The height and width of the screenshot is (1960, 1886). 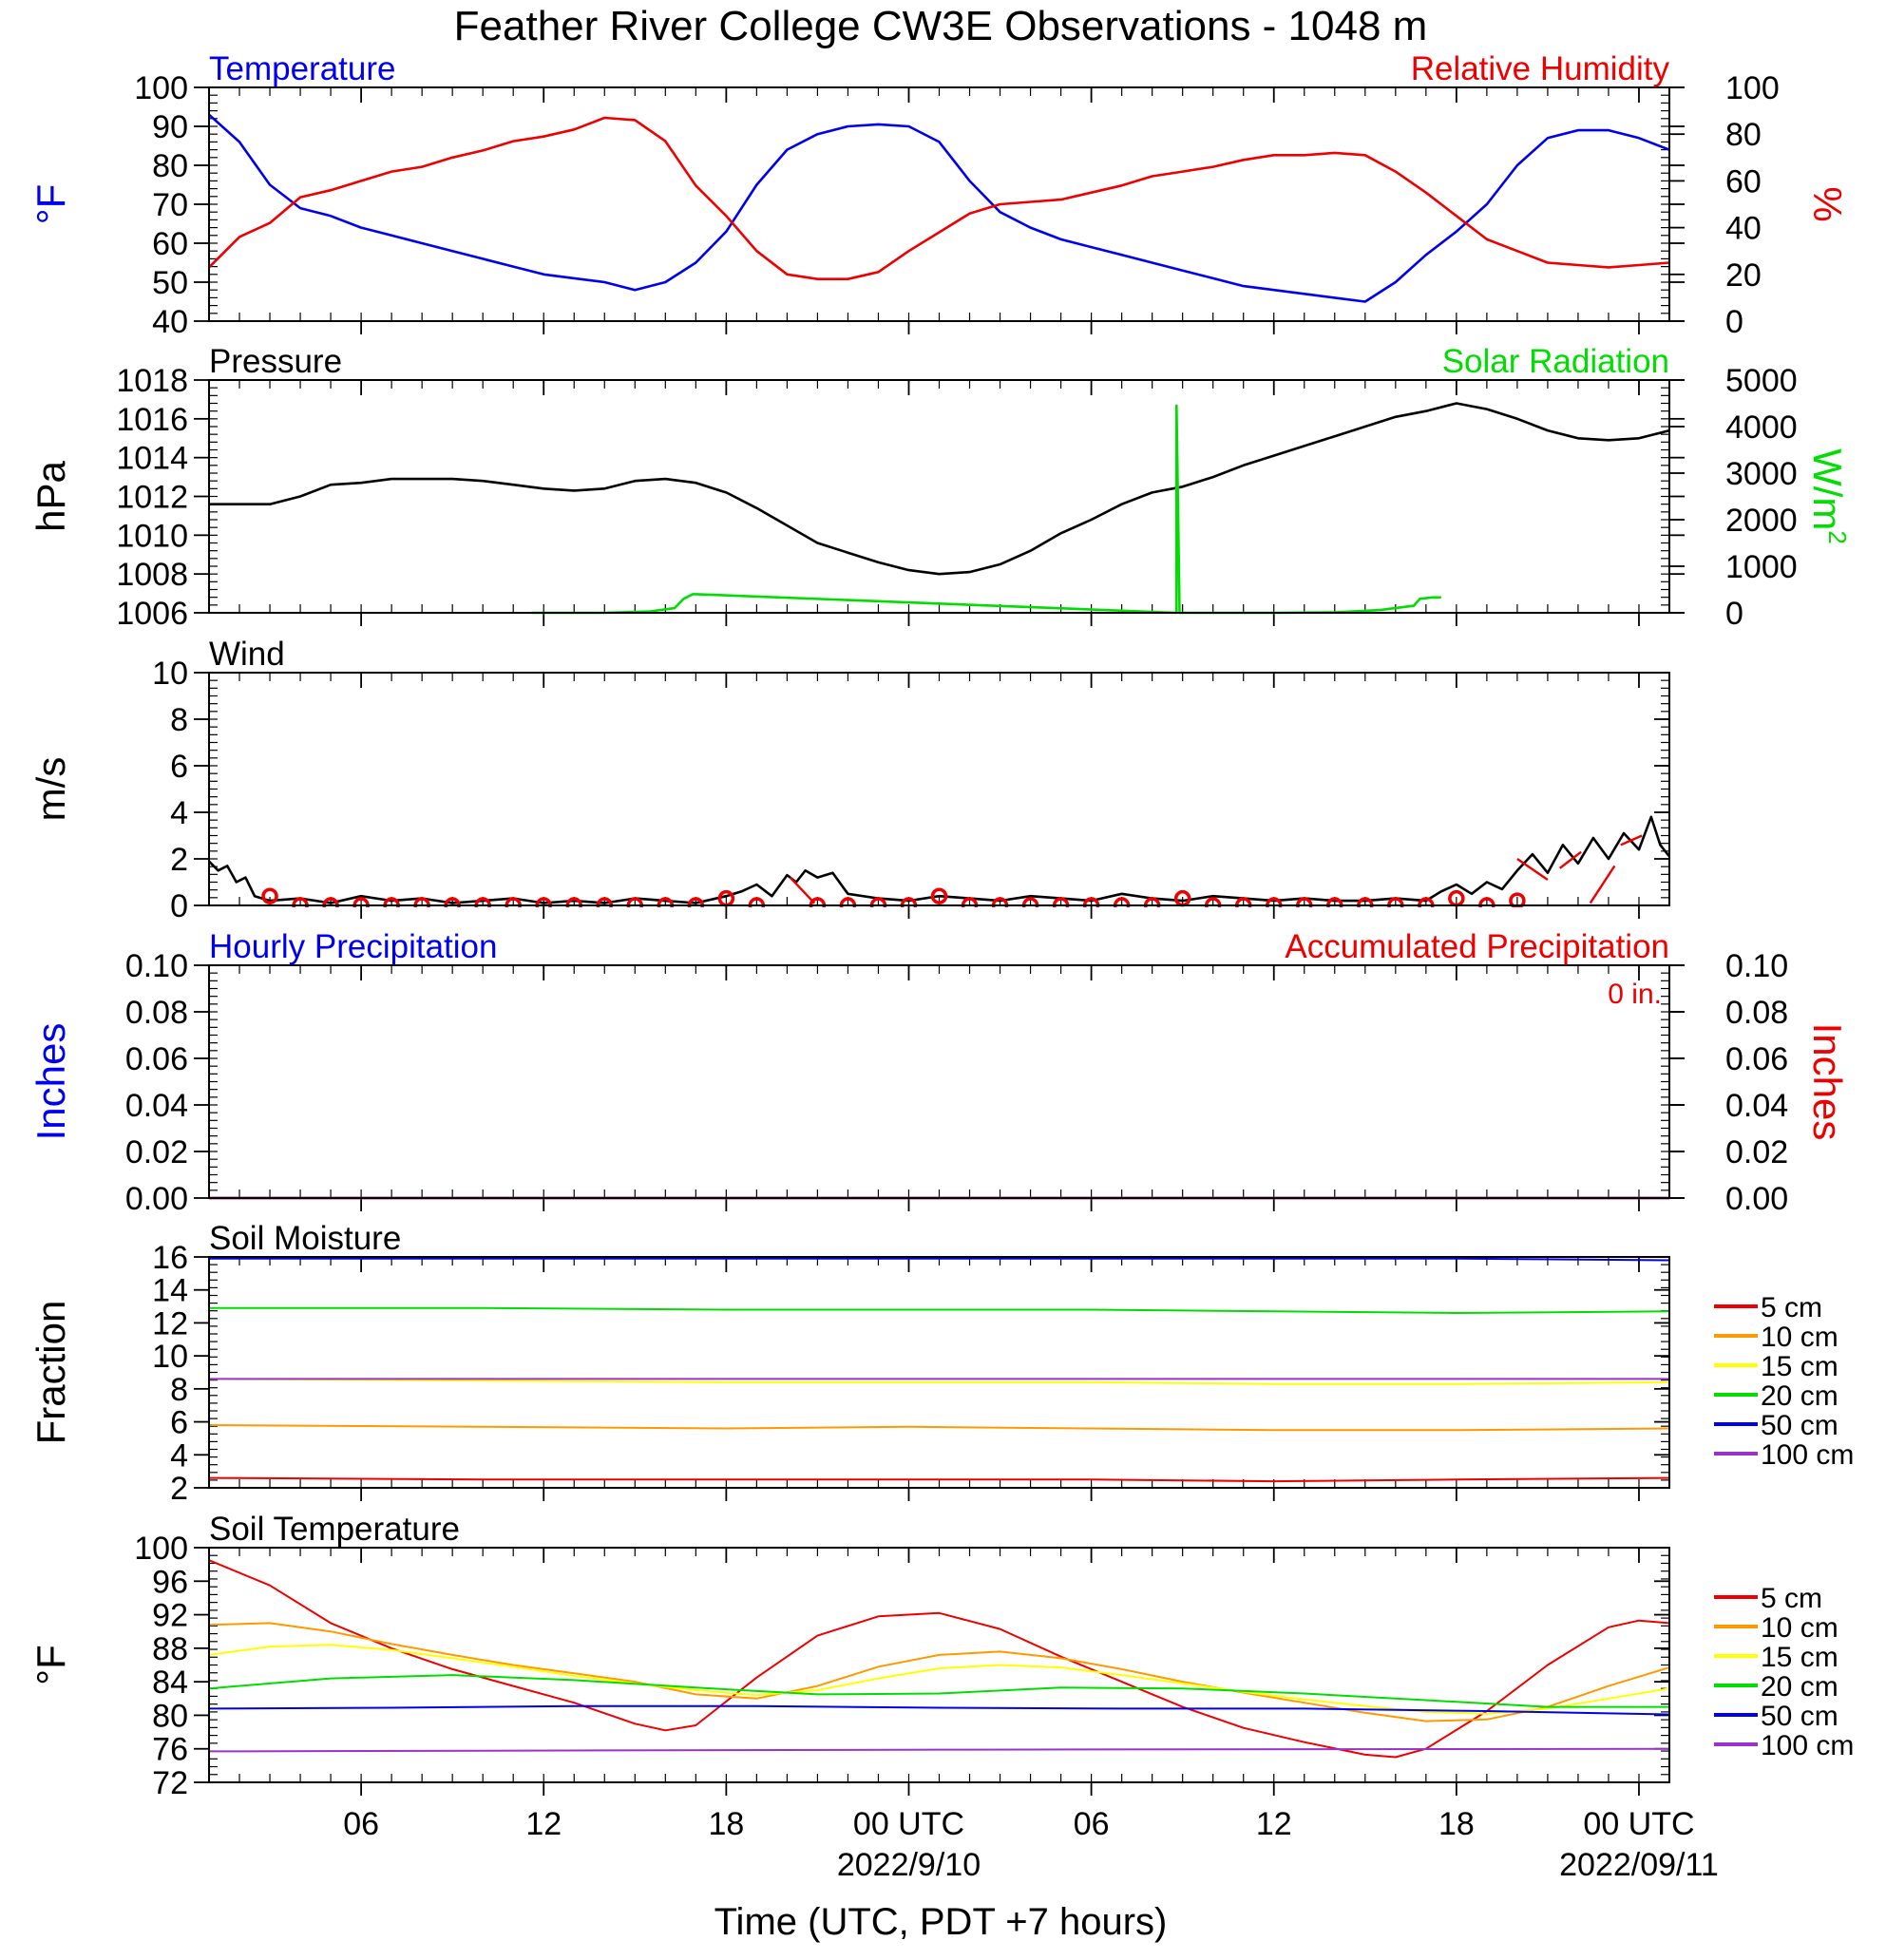 What do you see at coordinates (170, 283) in the screenshot?
I see `y-tick-label-left: 50` at bounding box center [170, 283].